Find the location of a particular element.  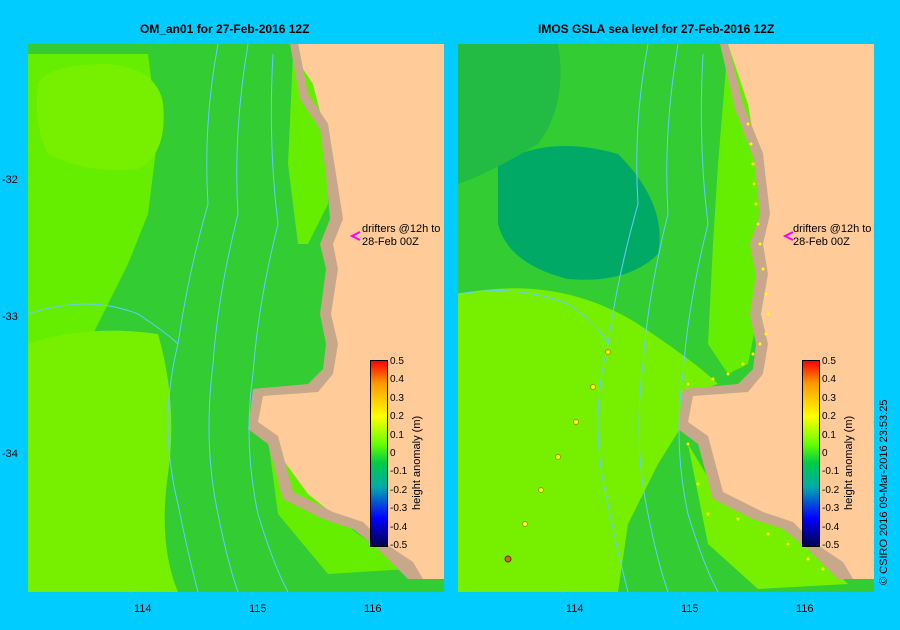

panel-title-right: IMOS GSLA sea level for 27-Feb-2016 12Z is located at coordinates (656, 29).